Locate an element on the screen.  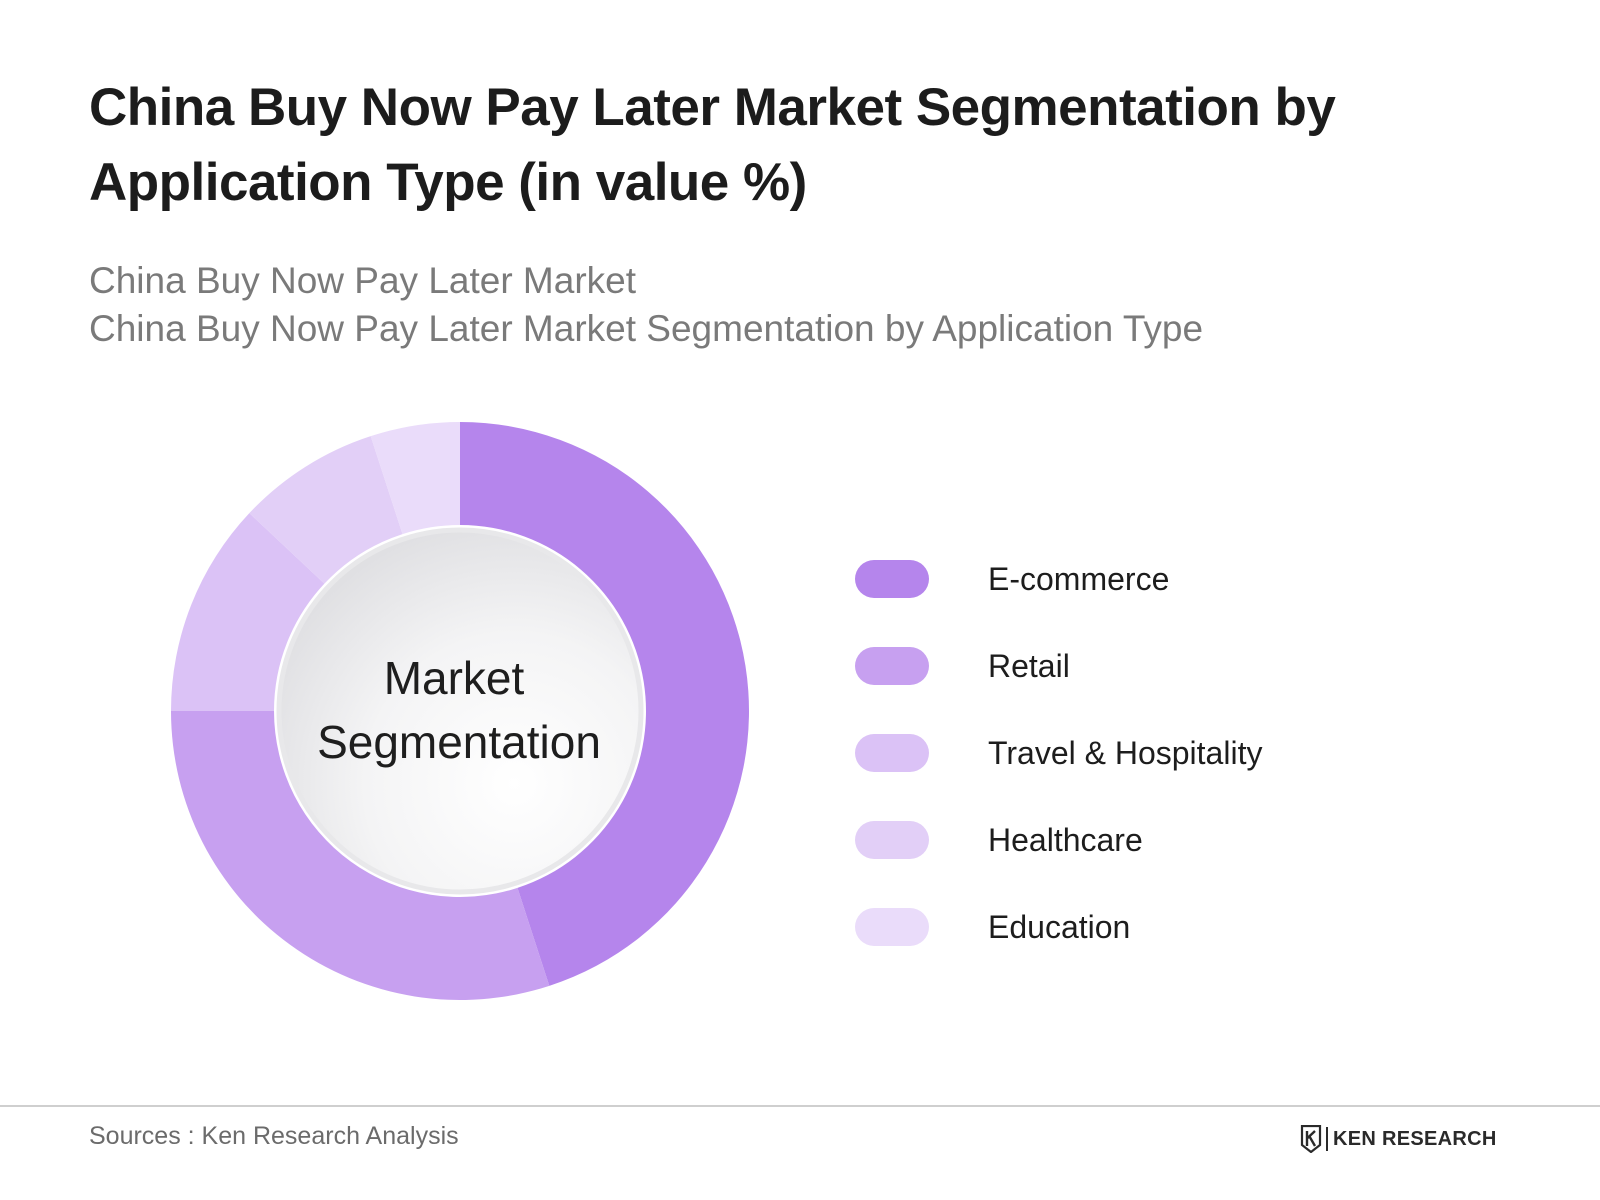
legend-label-travel-hospitality: Travel & Hospitality is located at coordinates (1125, 753).